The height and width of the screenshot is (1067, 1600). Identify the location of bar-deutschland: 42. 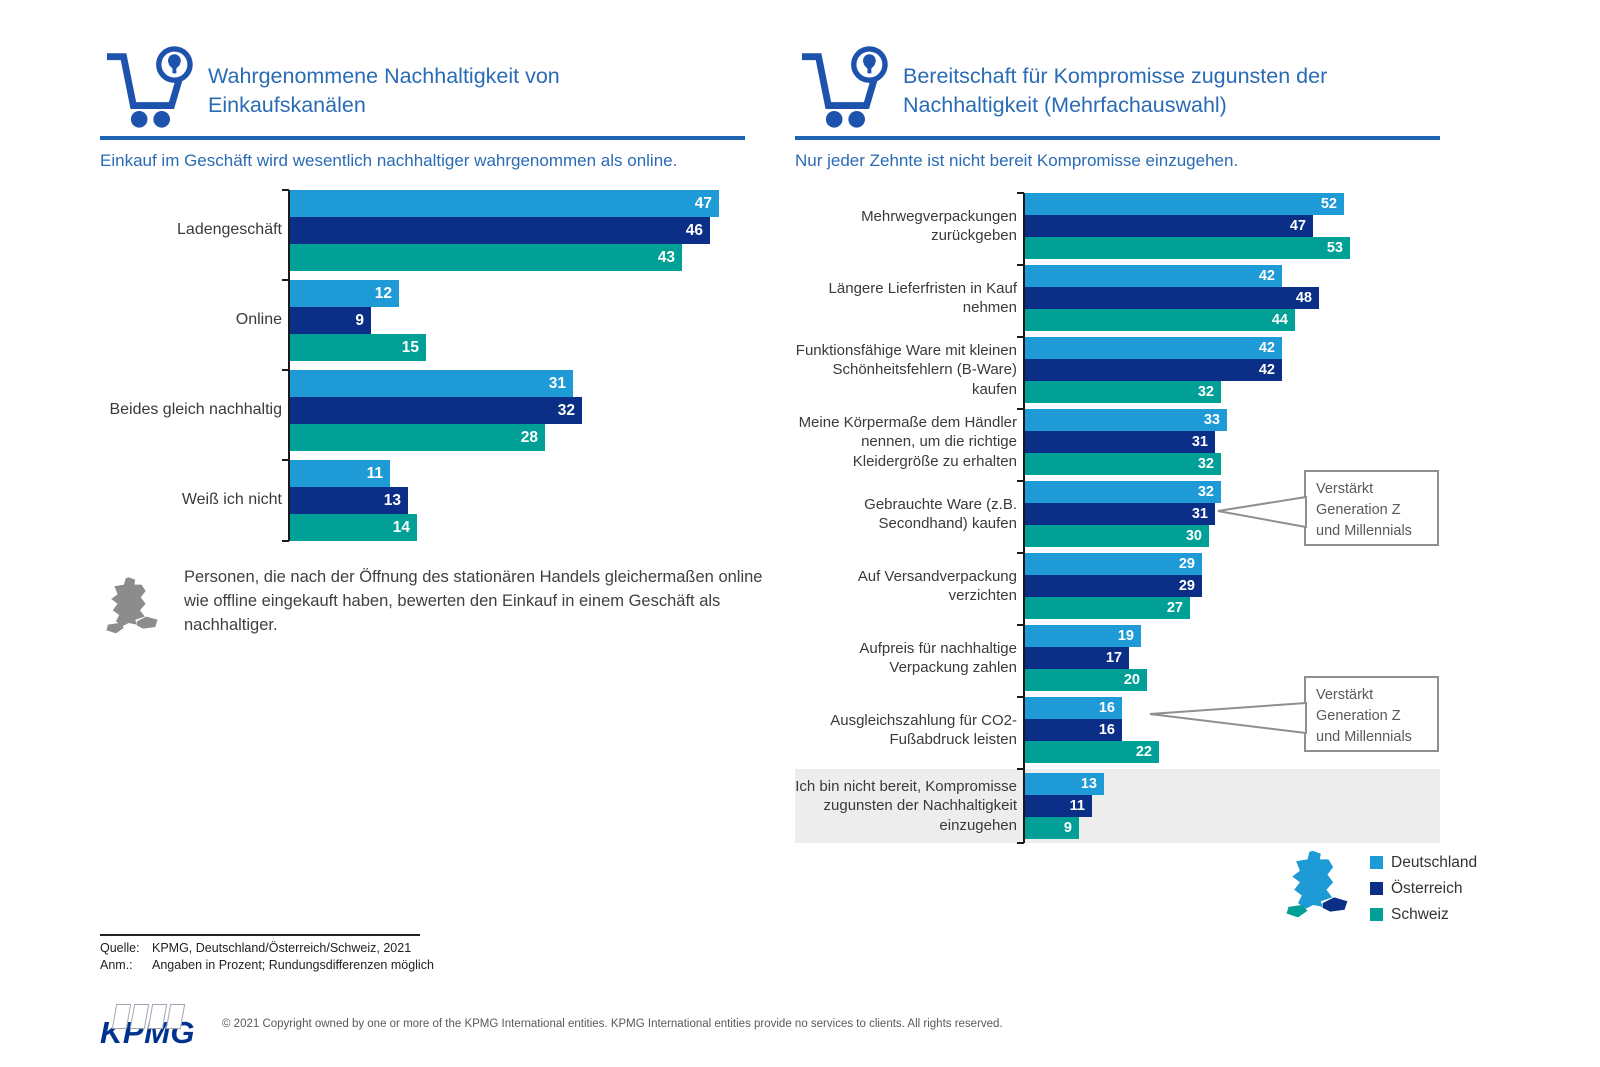
(1153, 348).